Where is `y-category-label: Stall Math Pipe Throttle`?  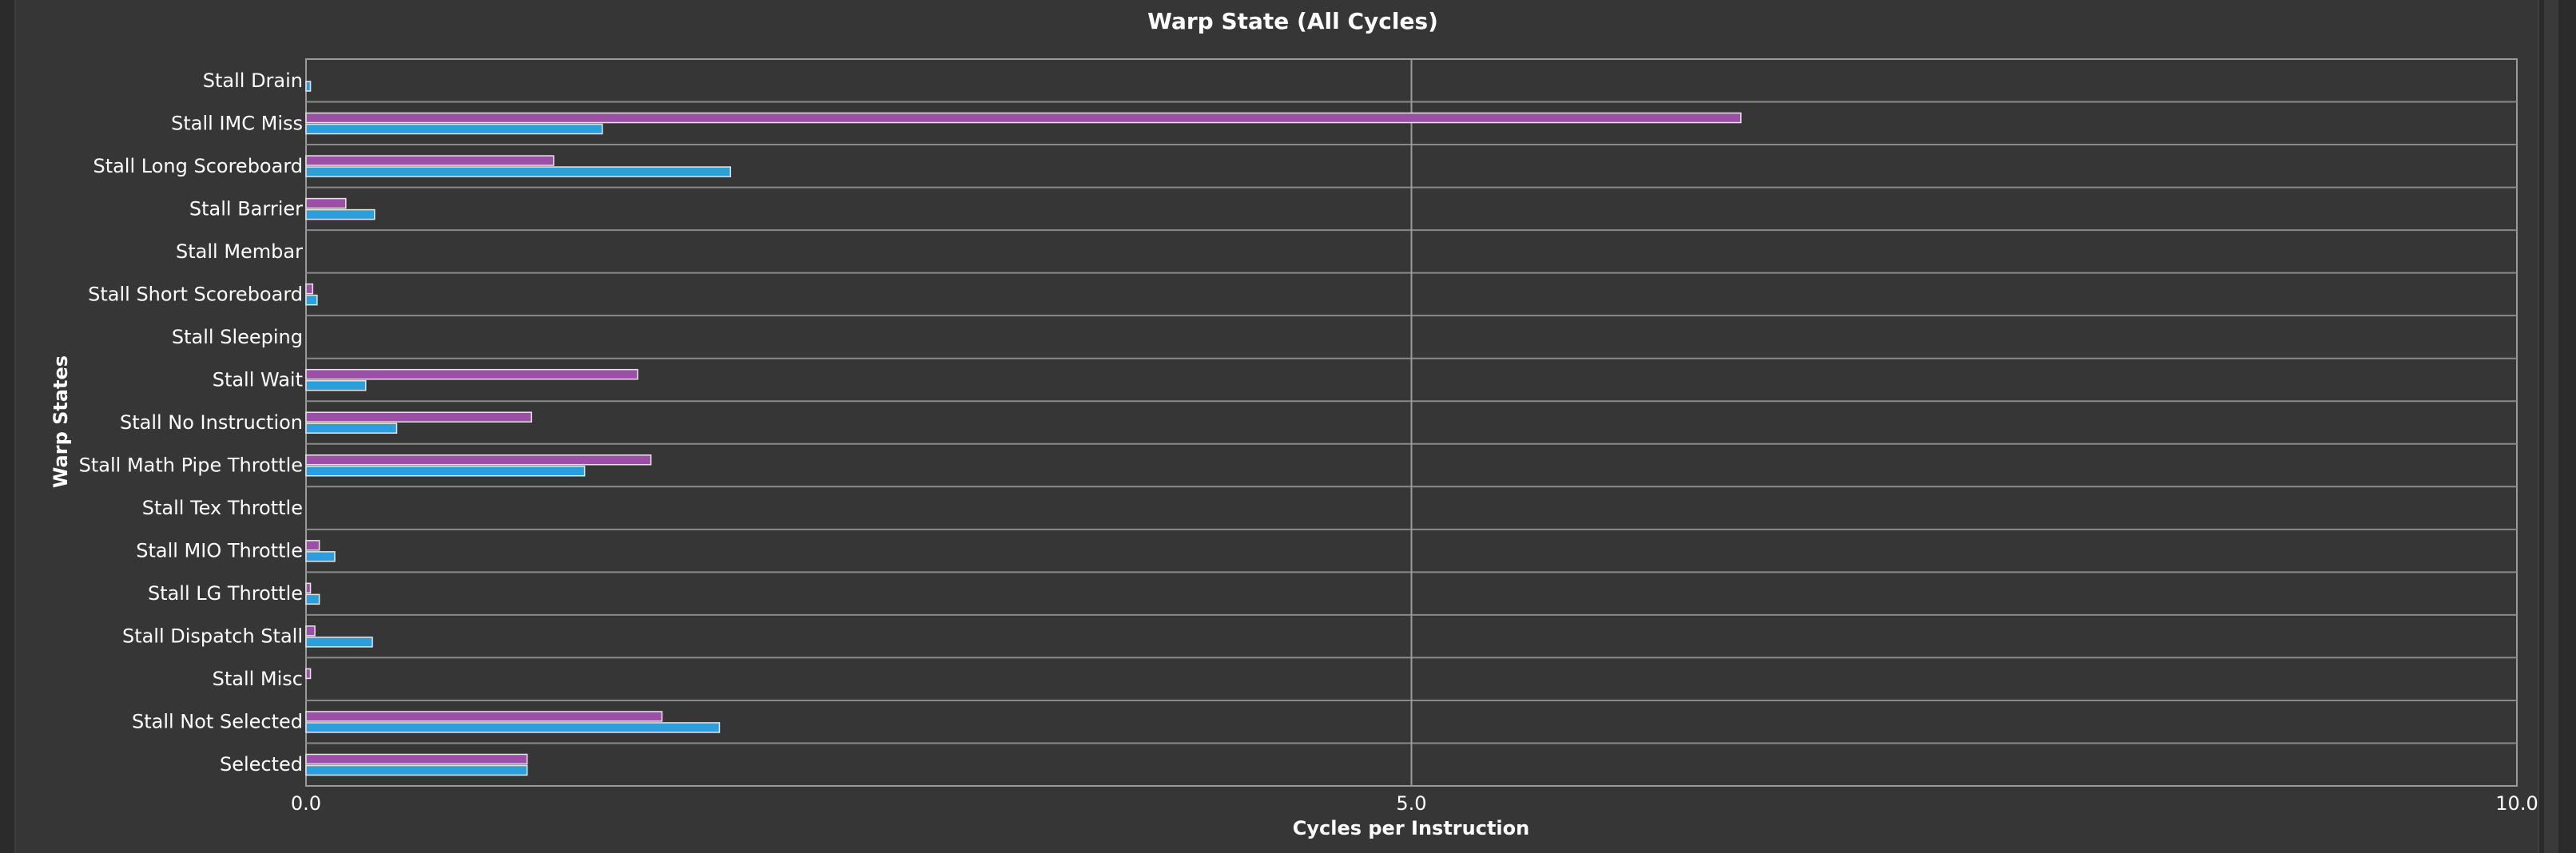 y-category-label: Stall Math Pipe Throttle is located at coordinates (191, 465).